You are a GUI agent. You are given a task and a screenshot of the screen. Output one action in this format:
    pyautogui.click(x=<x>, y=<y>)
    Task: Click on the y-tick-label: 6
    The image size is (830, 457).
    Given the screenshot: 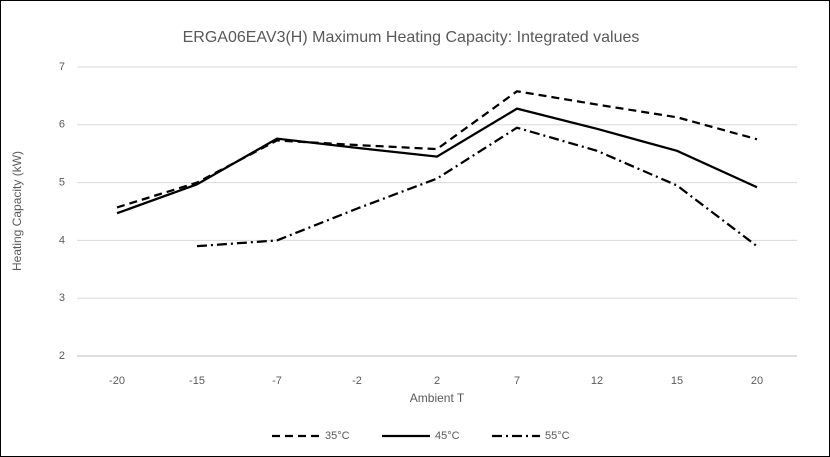 What is the action you would take?
    pyautogui.click(x=62, y=125)
    